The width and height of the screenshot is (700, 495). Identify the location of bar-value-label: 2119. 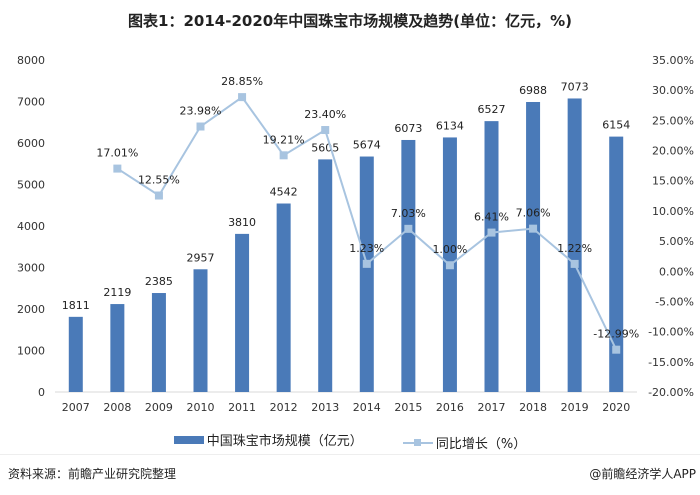
(117, 292).